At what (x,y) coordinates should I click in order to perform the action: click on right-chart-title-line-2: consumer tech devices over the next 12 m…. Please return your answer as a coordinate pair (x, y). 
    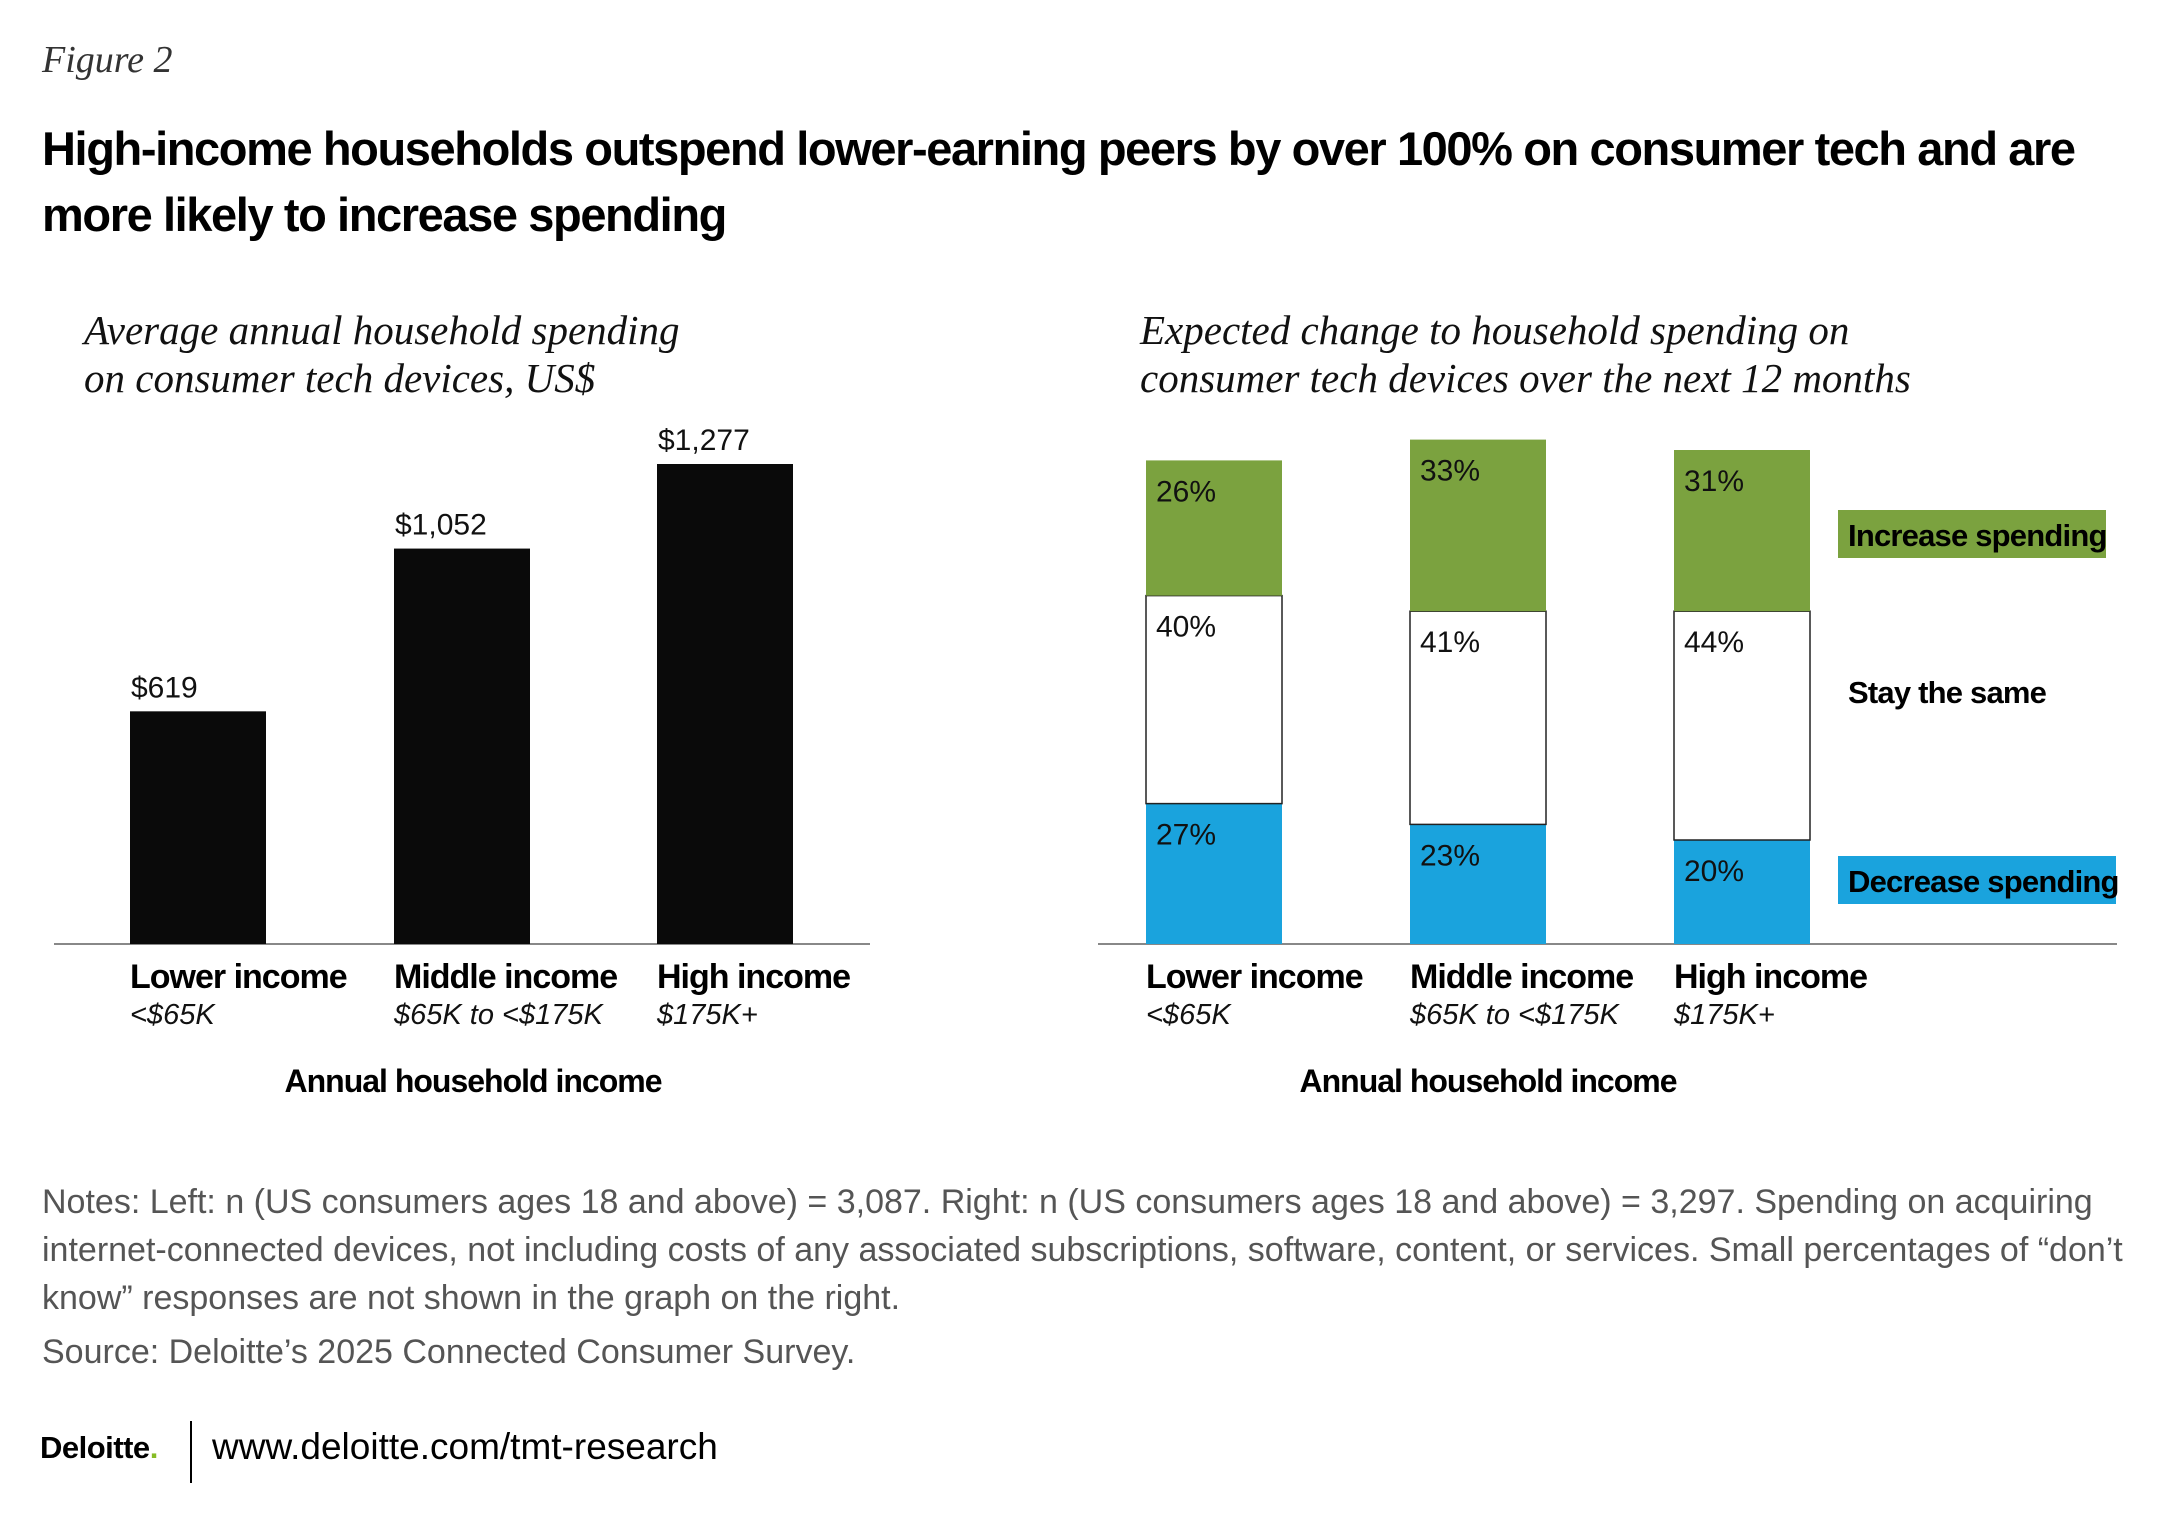
    Looking at the image, I should click on (1525, 378).